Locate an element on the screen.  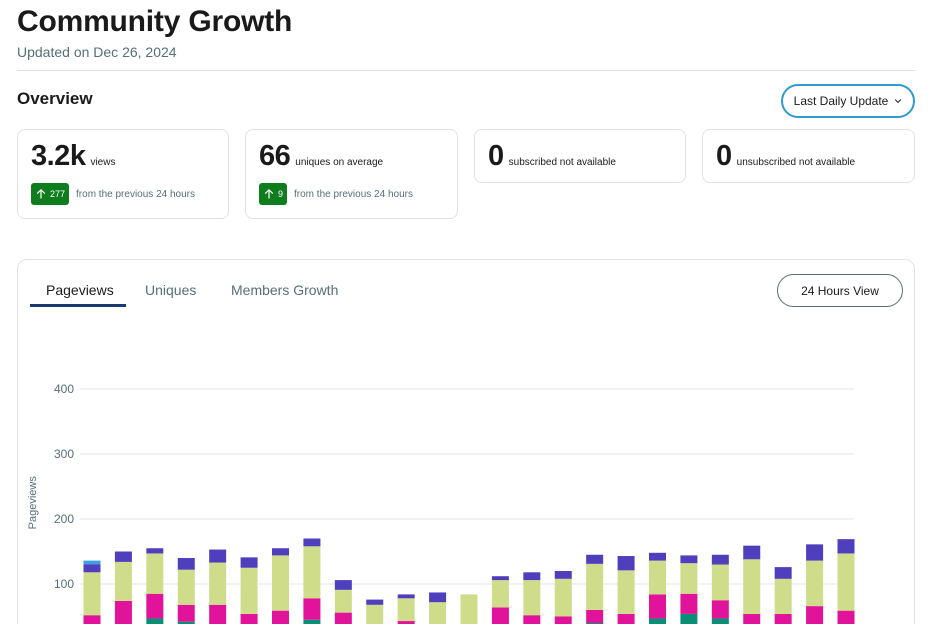
stat-label: views is located at coordinates (103, 162).